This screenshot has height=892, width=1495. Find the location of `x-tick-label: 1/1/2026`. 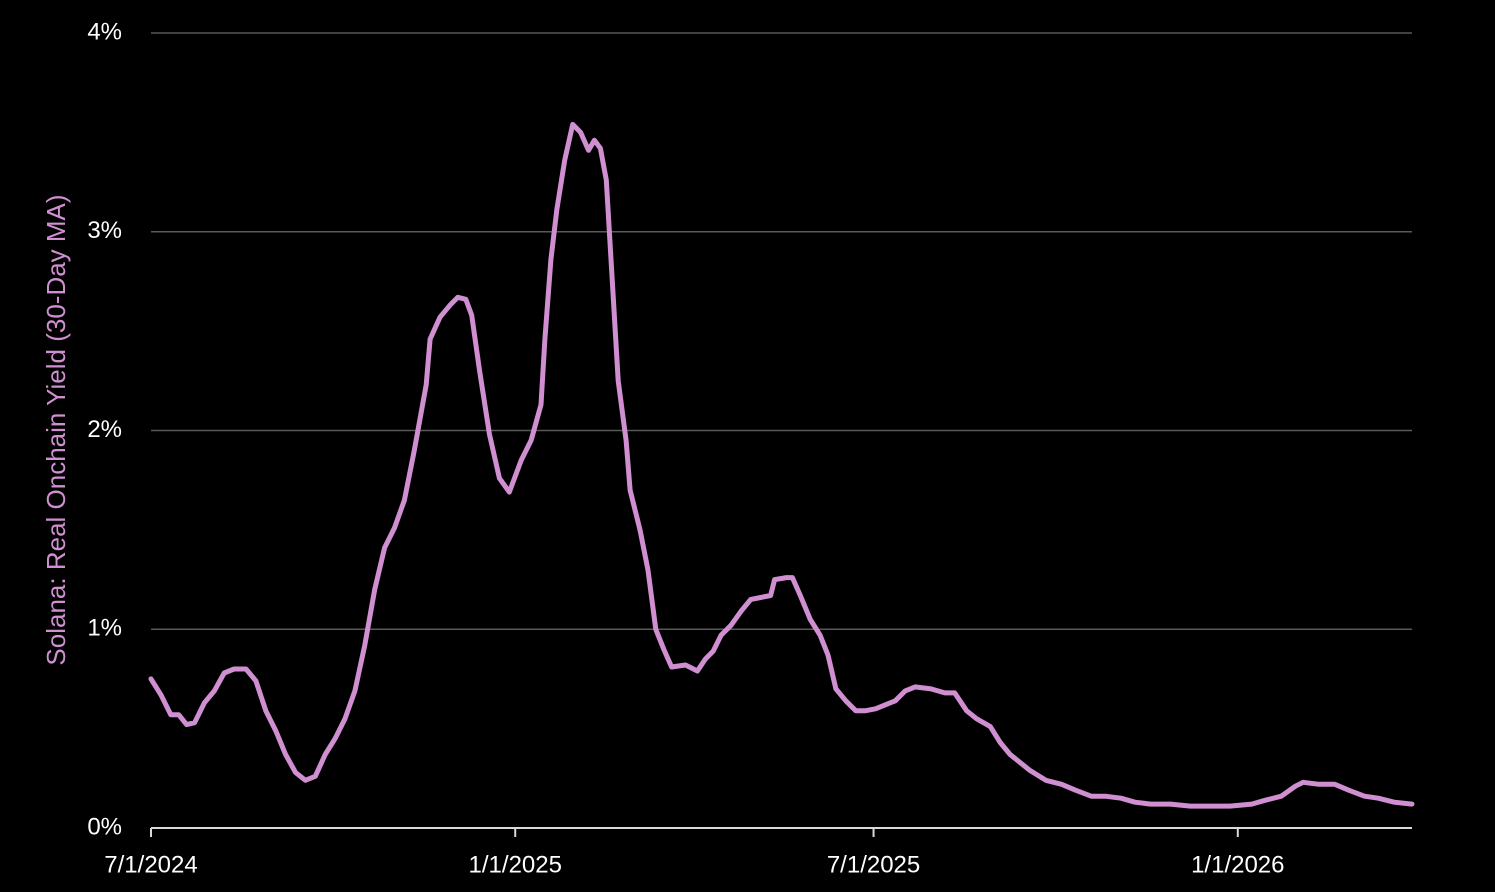

x-tick-label: 1/1/2026 is located at coordinates (1237, 864).